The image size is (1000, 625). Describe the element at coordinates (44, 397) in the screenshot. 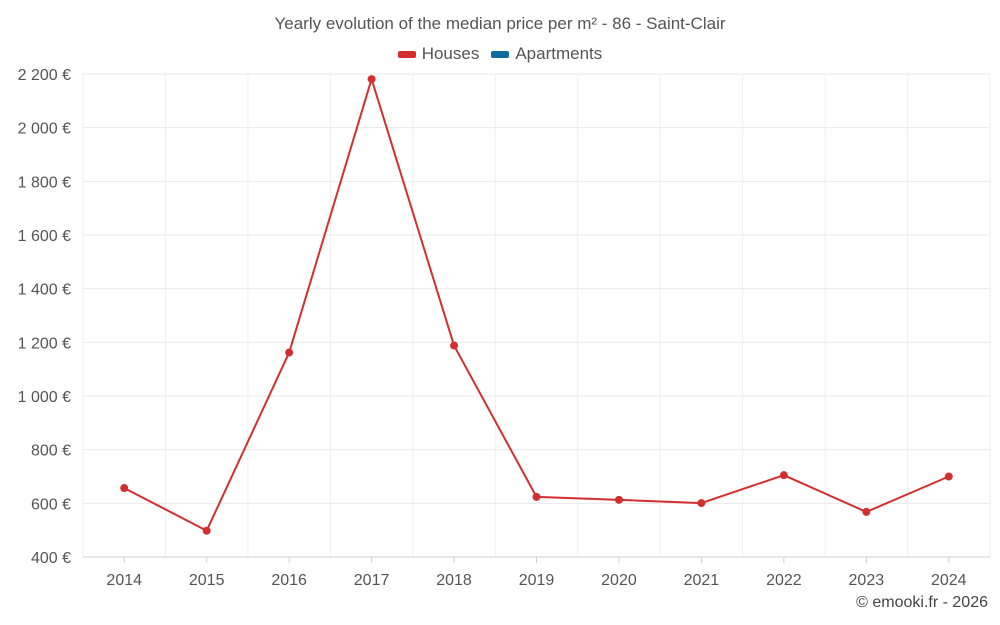

I see `y-tick-label: 1 000 €` at that location.